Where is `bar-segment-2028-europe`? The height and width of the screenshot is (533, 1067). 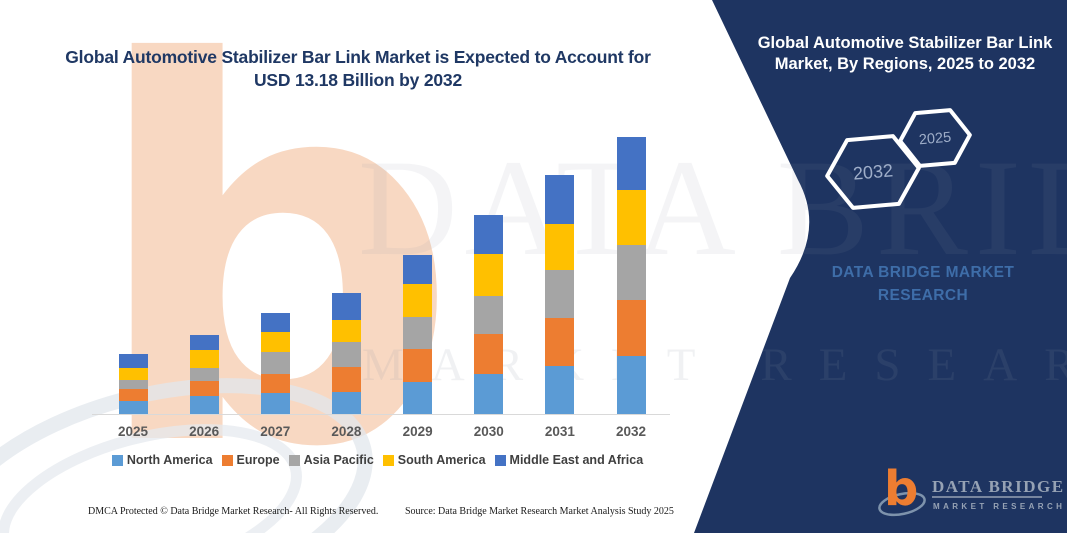
bar-segment-2028-europe is located at coordinates (346, 379).